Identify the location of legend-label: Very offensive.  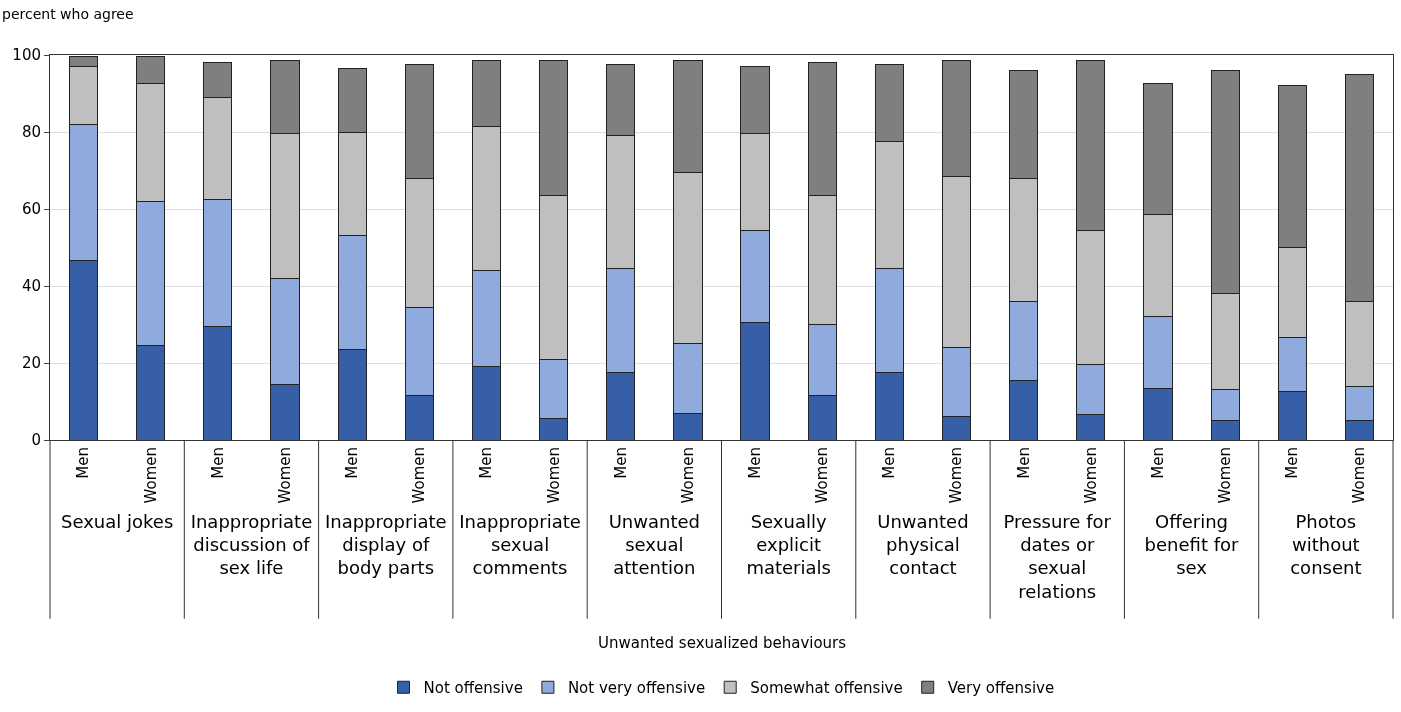
(1001, 688).